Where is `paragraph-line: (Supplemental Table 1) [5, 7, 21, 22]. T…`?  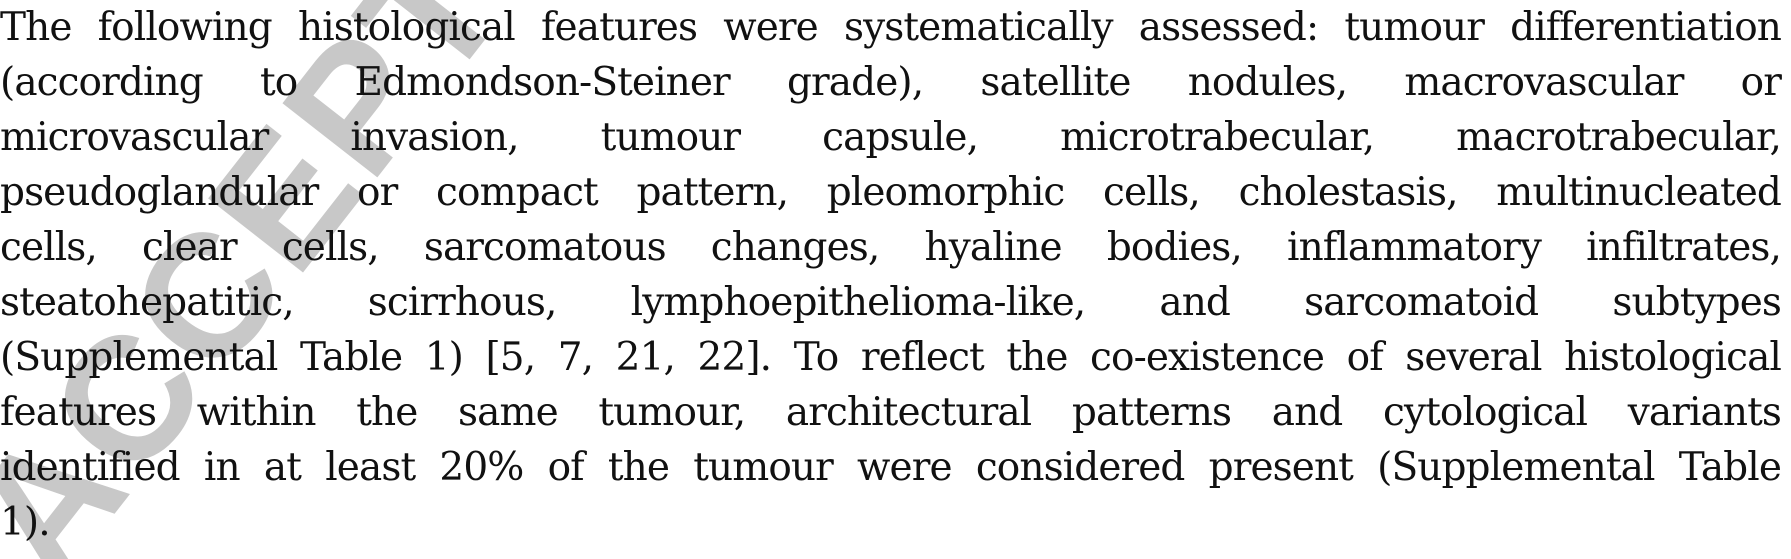
paragraph-line: (Supplemental Table 1) [5, 7, 21, 22]. T… is located at coordinates (891, 357).